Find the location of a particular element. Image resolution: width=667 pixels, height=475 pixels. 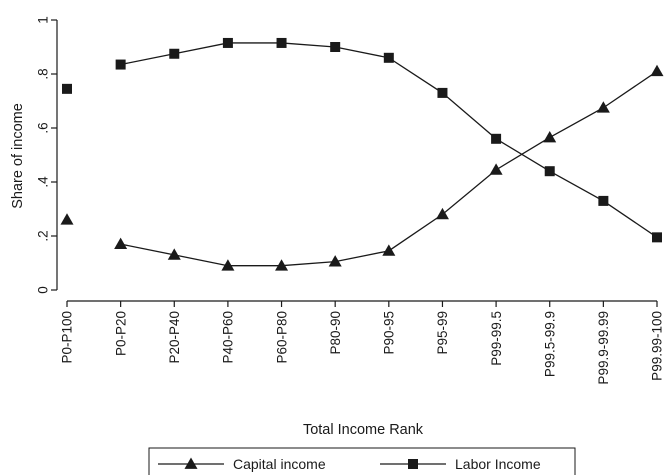

data-point-labor-income-p60-p80 is located at coordinates (281, 42).